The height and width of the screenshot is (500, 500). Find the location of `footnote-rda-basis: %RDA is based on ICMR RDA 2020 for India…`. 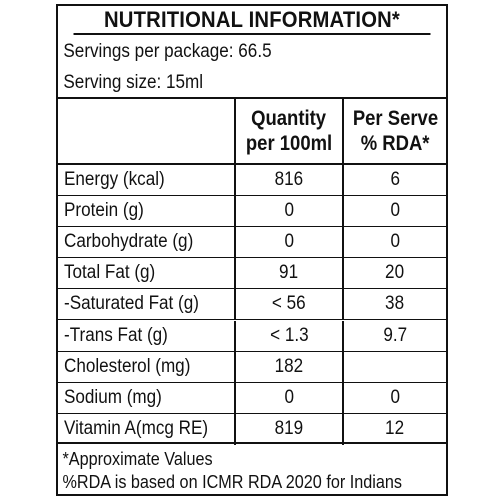

footnote-rda-basis: %RDA is based on ICMR RDA 2020 for India… is located at coordinates (232, 482).